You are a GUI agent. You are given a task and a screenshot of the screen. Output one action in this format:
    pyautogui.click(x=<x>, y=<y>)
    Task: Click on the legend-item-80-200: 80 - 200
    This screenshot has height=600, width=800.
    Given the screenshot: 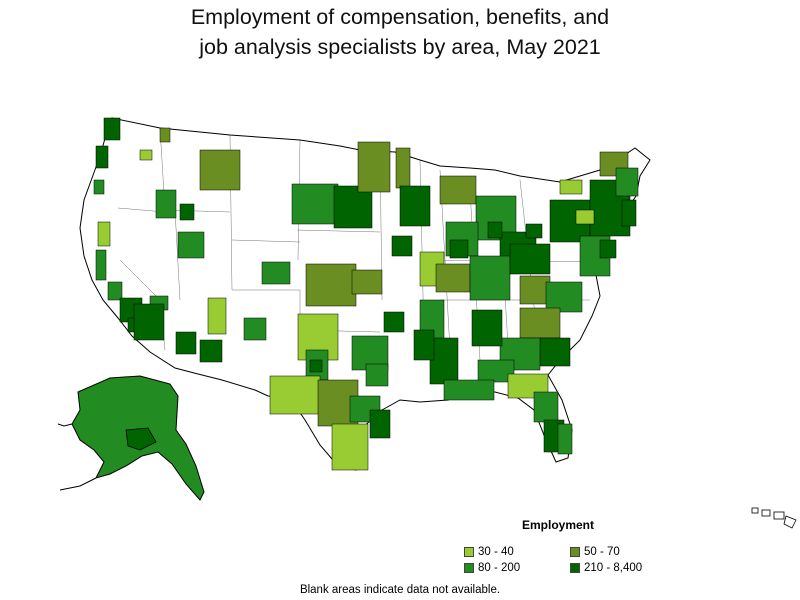 What is the action you would take?
    pyautogui.click(x=492, y=568)
    